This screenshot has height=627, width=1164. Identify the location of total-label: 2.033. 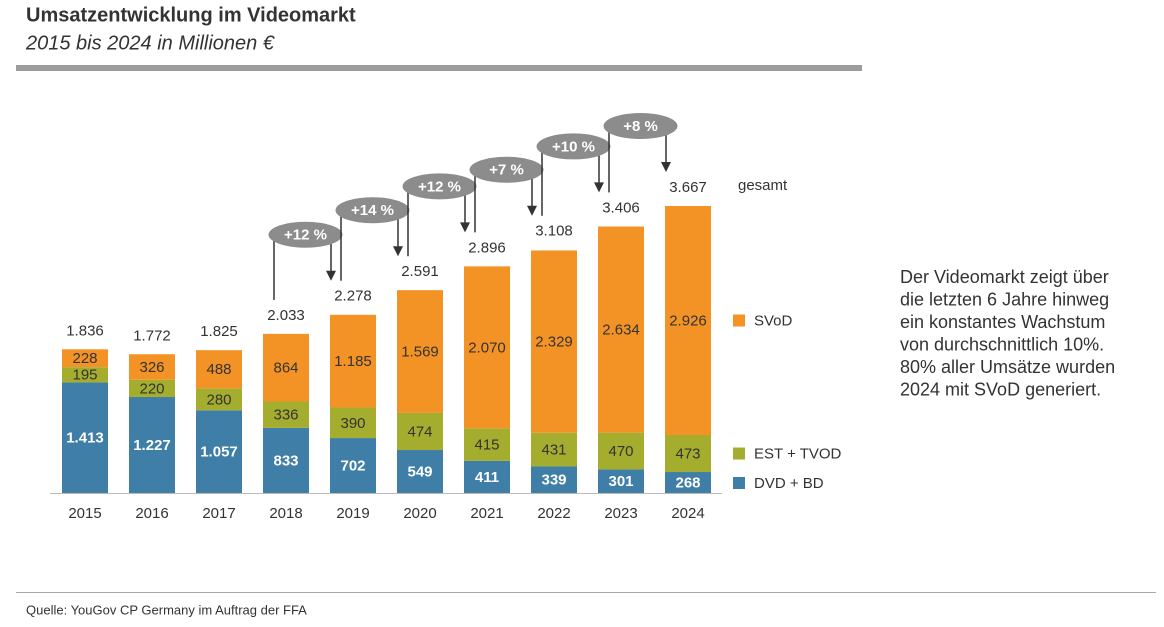
(286, 315).